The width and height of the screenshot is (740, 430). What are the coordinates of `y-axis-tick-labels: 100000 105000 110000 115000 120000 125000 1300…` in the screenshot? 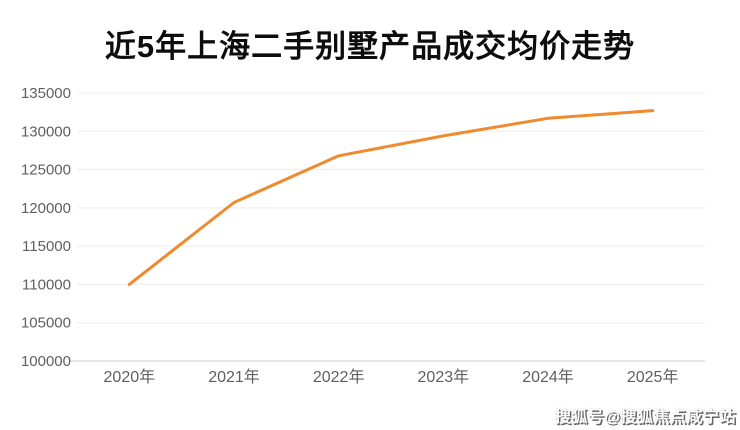 It's located at (46, 227).